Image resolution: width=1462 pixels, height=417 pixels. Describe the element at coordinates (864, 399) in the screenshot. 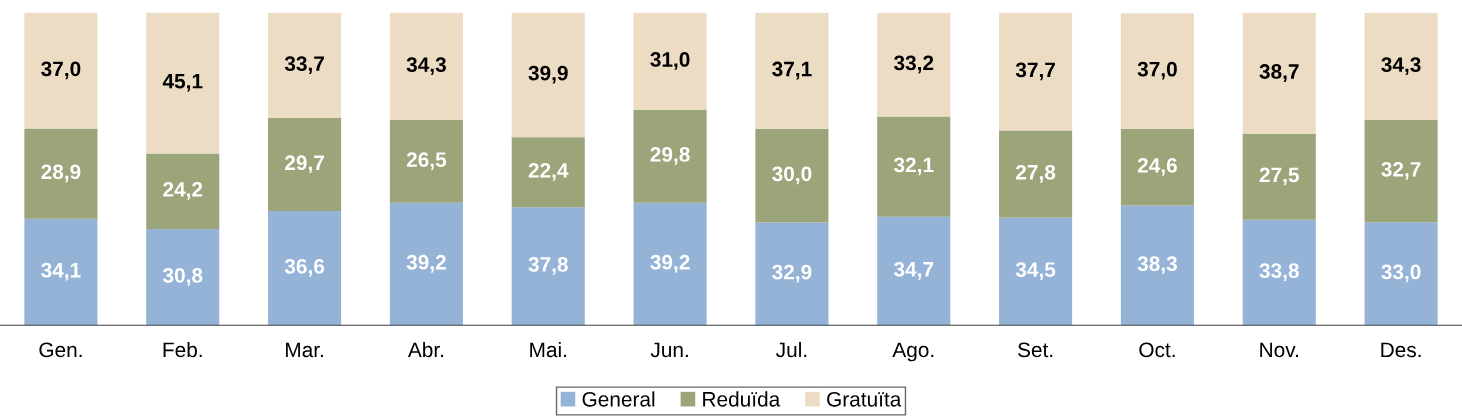

I see `legend-label: Gratuïta` at that location.